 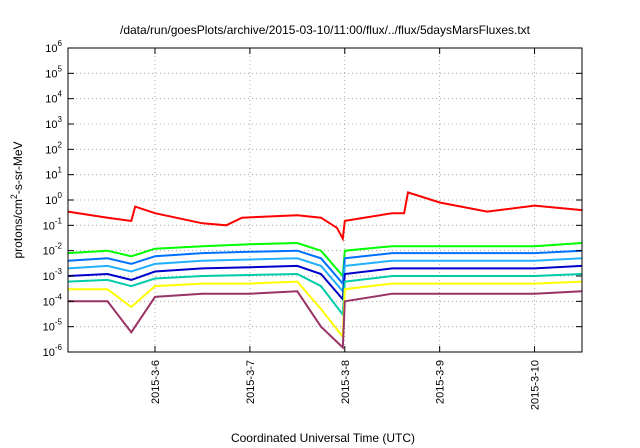 I want to click on y-tick-exponent: -1, so click(x=59, y=220).